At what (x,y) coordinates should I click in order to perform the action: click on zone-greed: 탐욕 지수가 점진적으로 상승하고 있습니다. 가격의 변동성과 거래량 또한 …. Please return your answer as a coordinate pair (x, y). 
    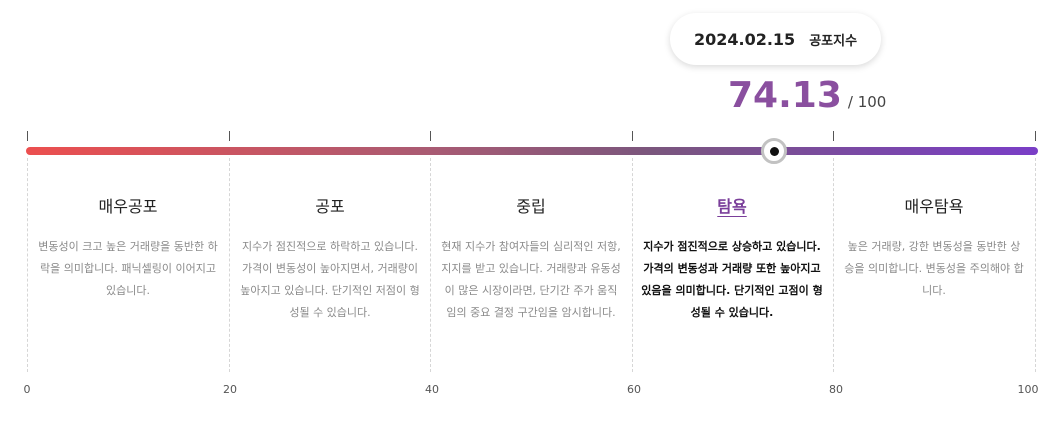
    Looking at the image, I should click on (732, 258).